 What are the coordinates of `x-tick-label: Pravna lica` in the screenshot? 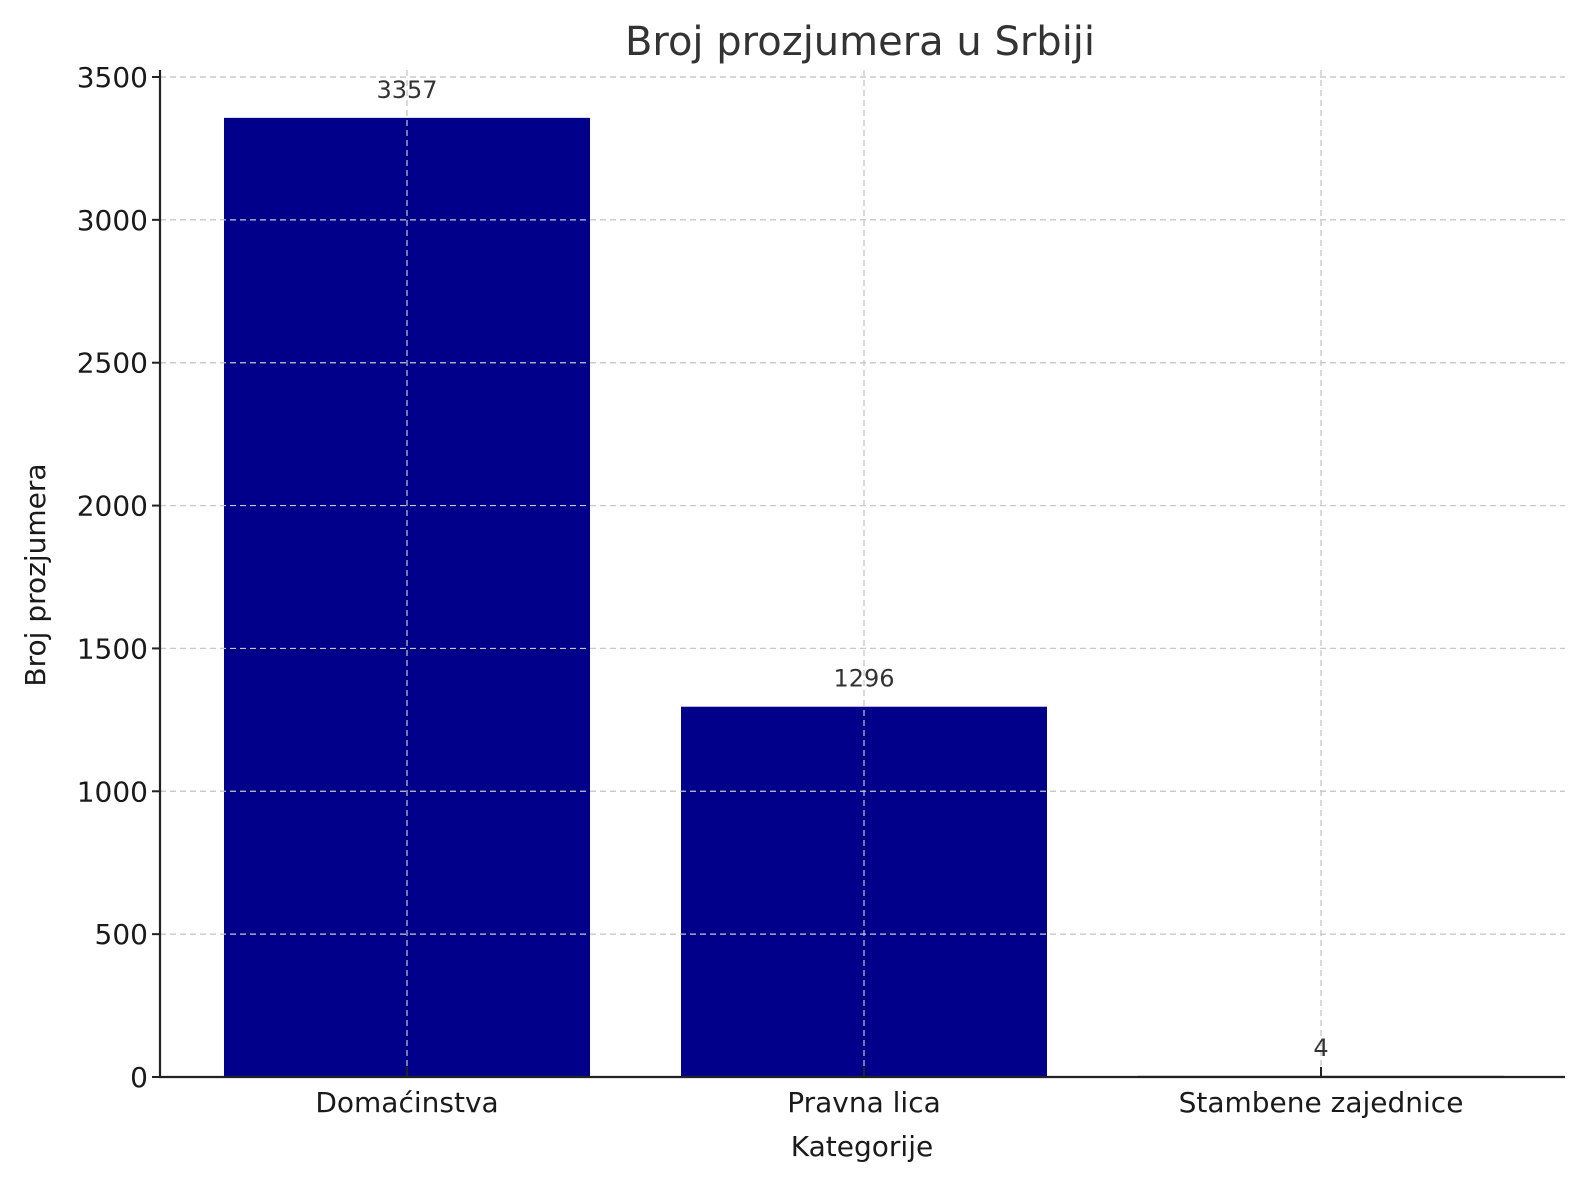 It's located at (864, 1102).